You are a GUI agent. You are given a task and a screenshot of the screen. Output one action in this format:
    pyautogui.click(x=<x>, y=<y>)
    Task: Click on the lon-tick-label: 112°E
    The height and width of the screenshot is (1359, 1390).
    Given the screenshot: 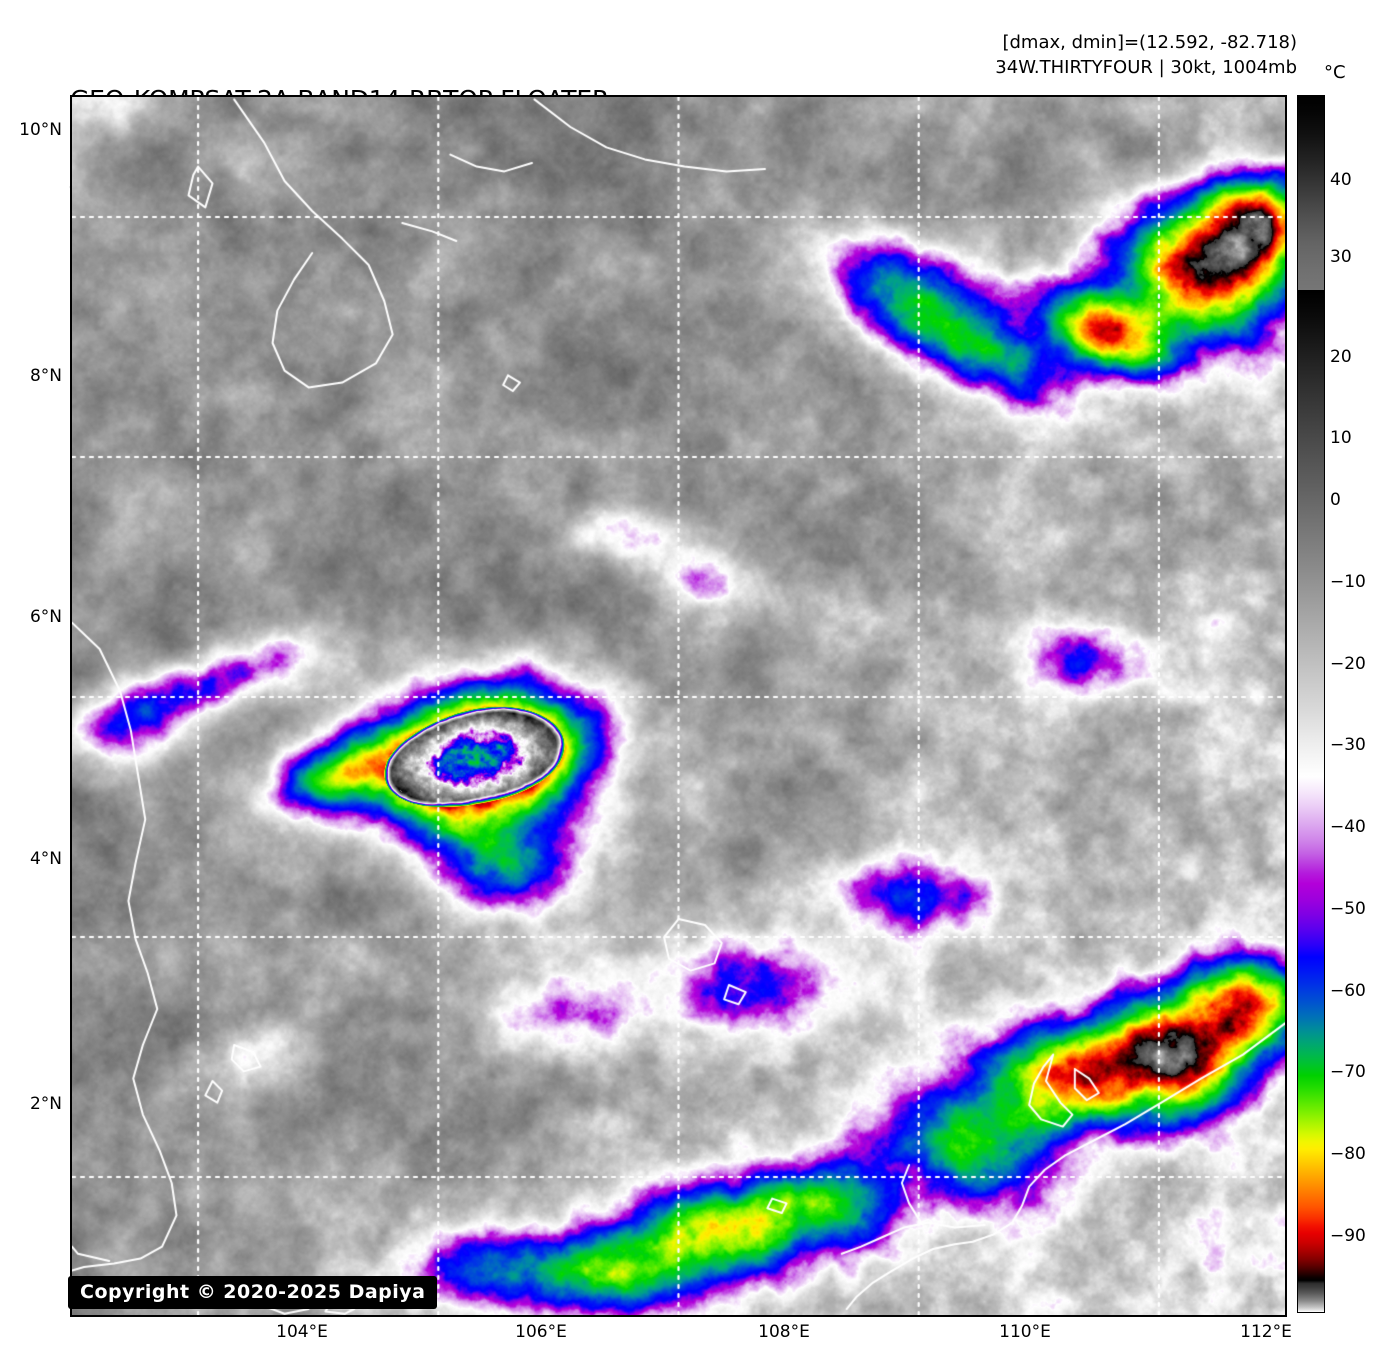 What is the action you would take?
    pyautogui.click(x=1266, y=1332)
    